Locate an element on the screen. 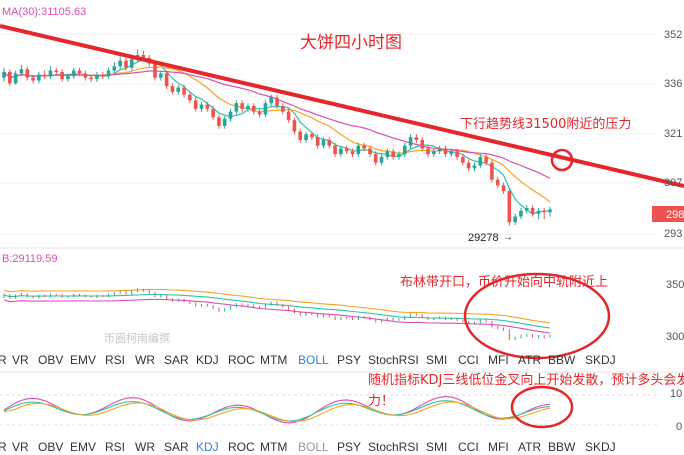  boll-y-tick-300: 300 is located at coordinates (675, 337).